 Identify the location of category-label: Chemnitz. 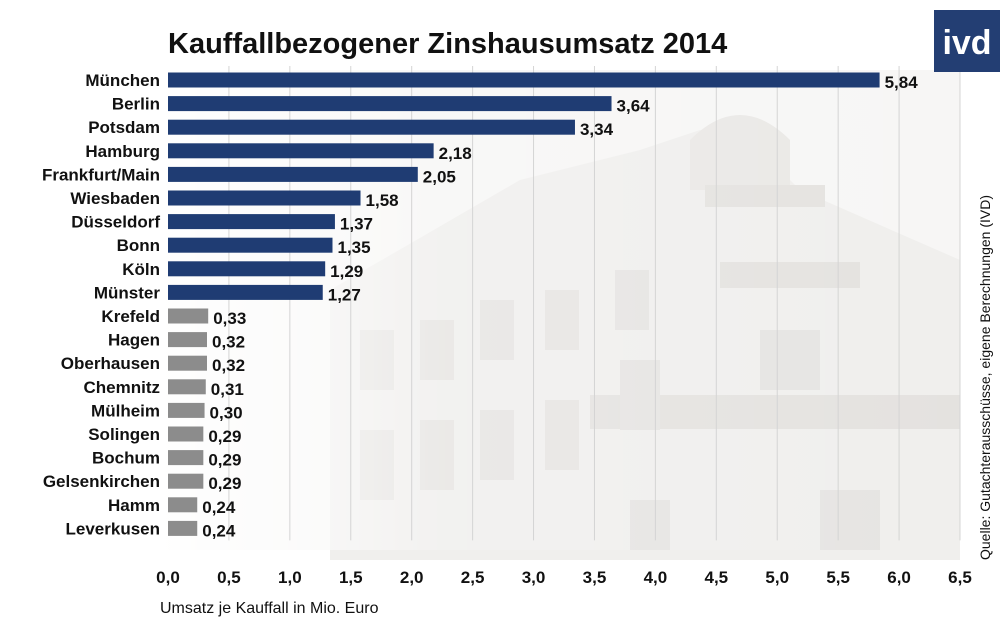
(122, 387).